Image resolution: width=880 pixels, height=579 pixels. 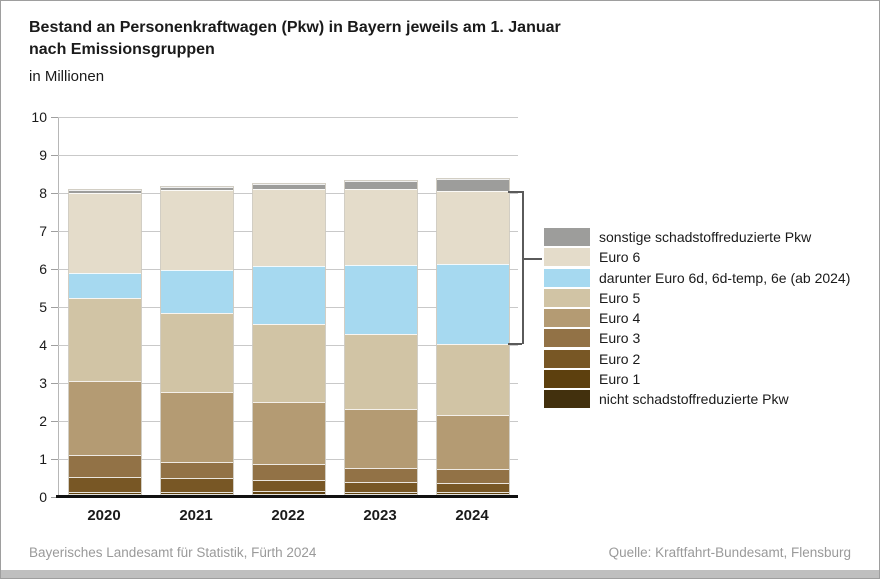 What do you see at coordinates (43, 193) in the screenshot?
I see `y-tick-label-8: 8` at bounding box center [43, 193].